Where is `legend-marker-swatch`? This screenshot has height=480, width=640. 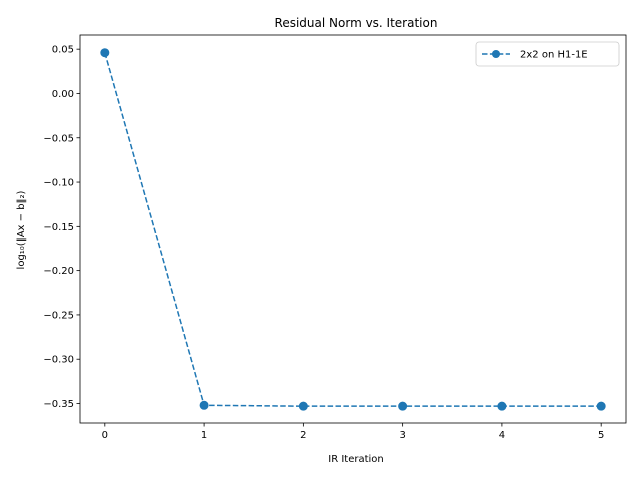 legend-marker-swatch is located at coordinates (496, 54).